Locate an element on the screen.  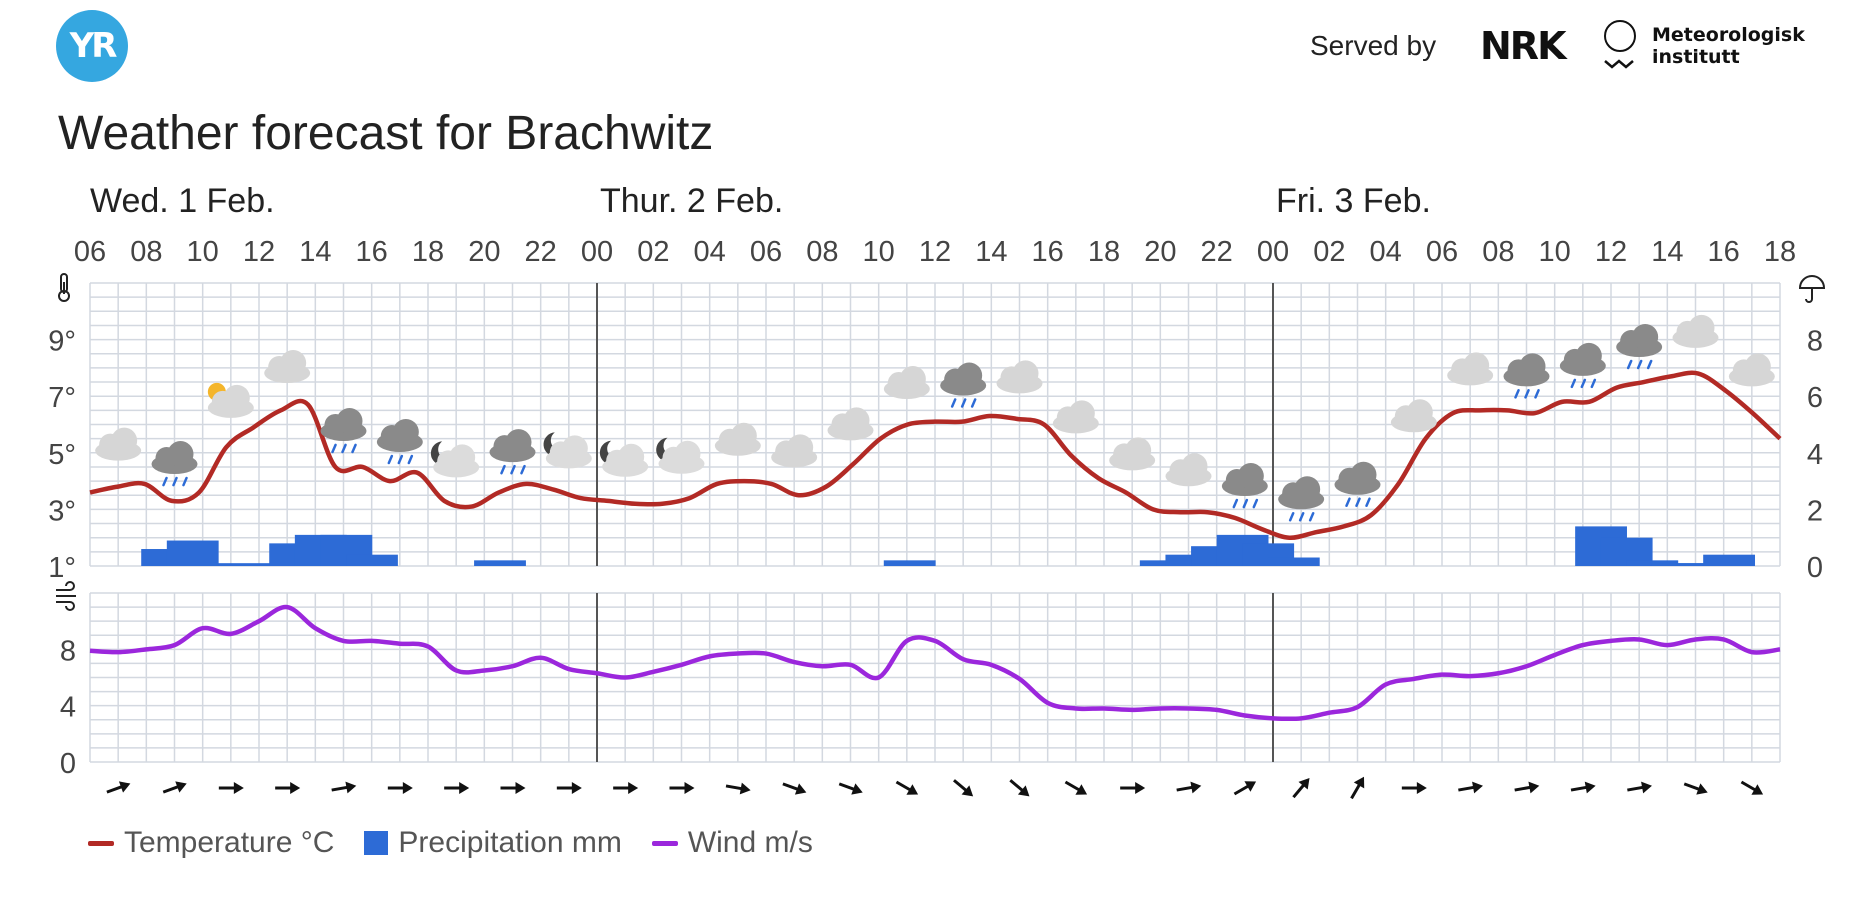
wind-icon is located at coordinates (66, 596).